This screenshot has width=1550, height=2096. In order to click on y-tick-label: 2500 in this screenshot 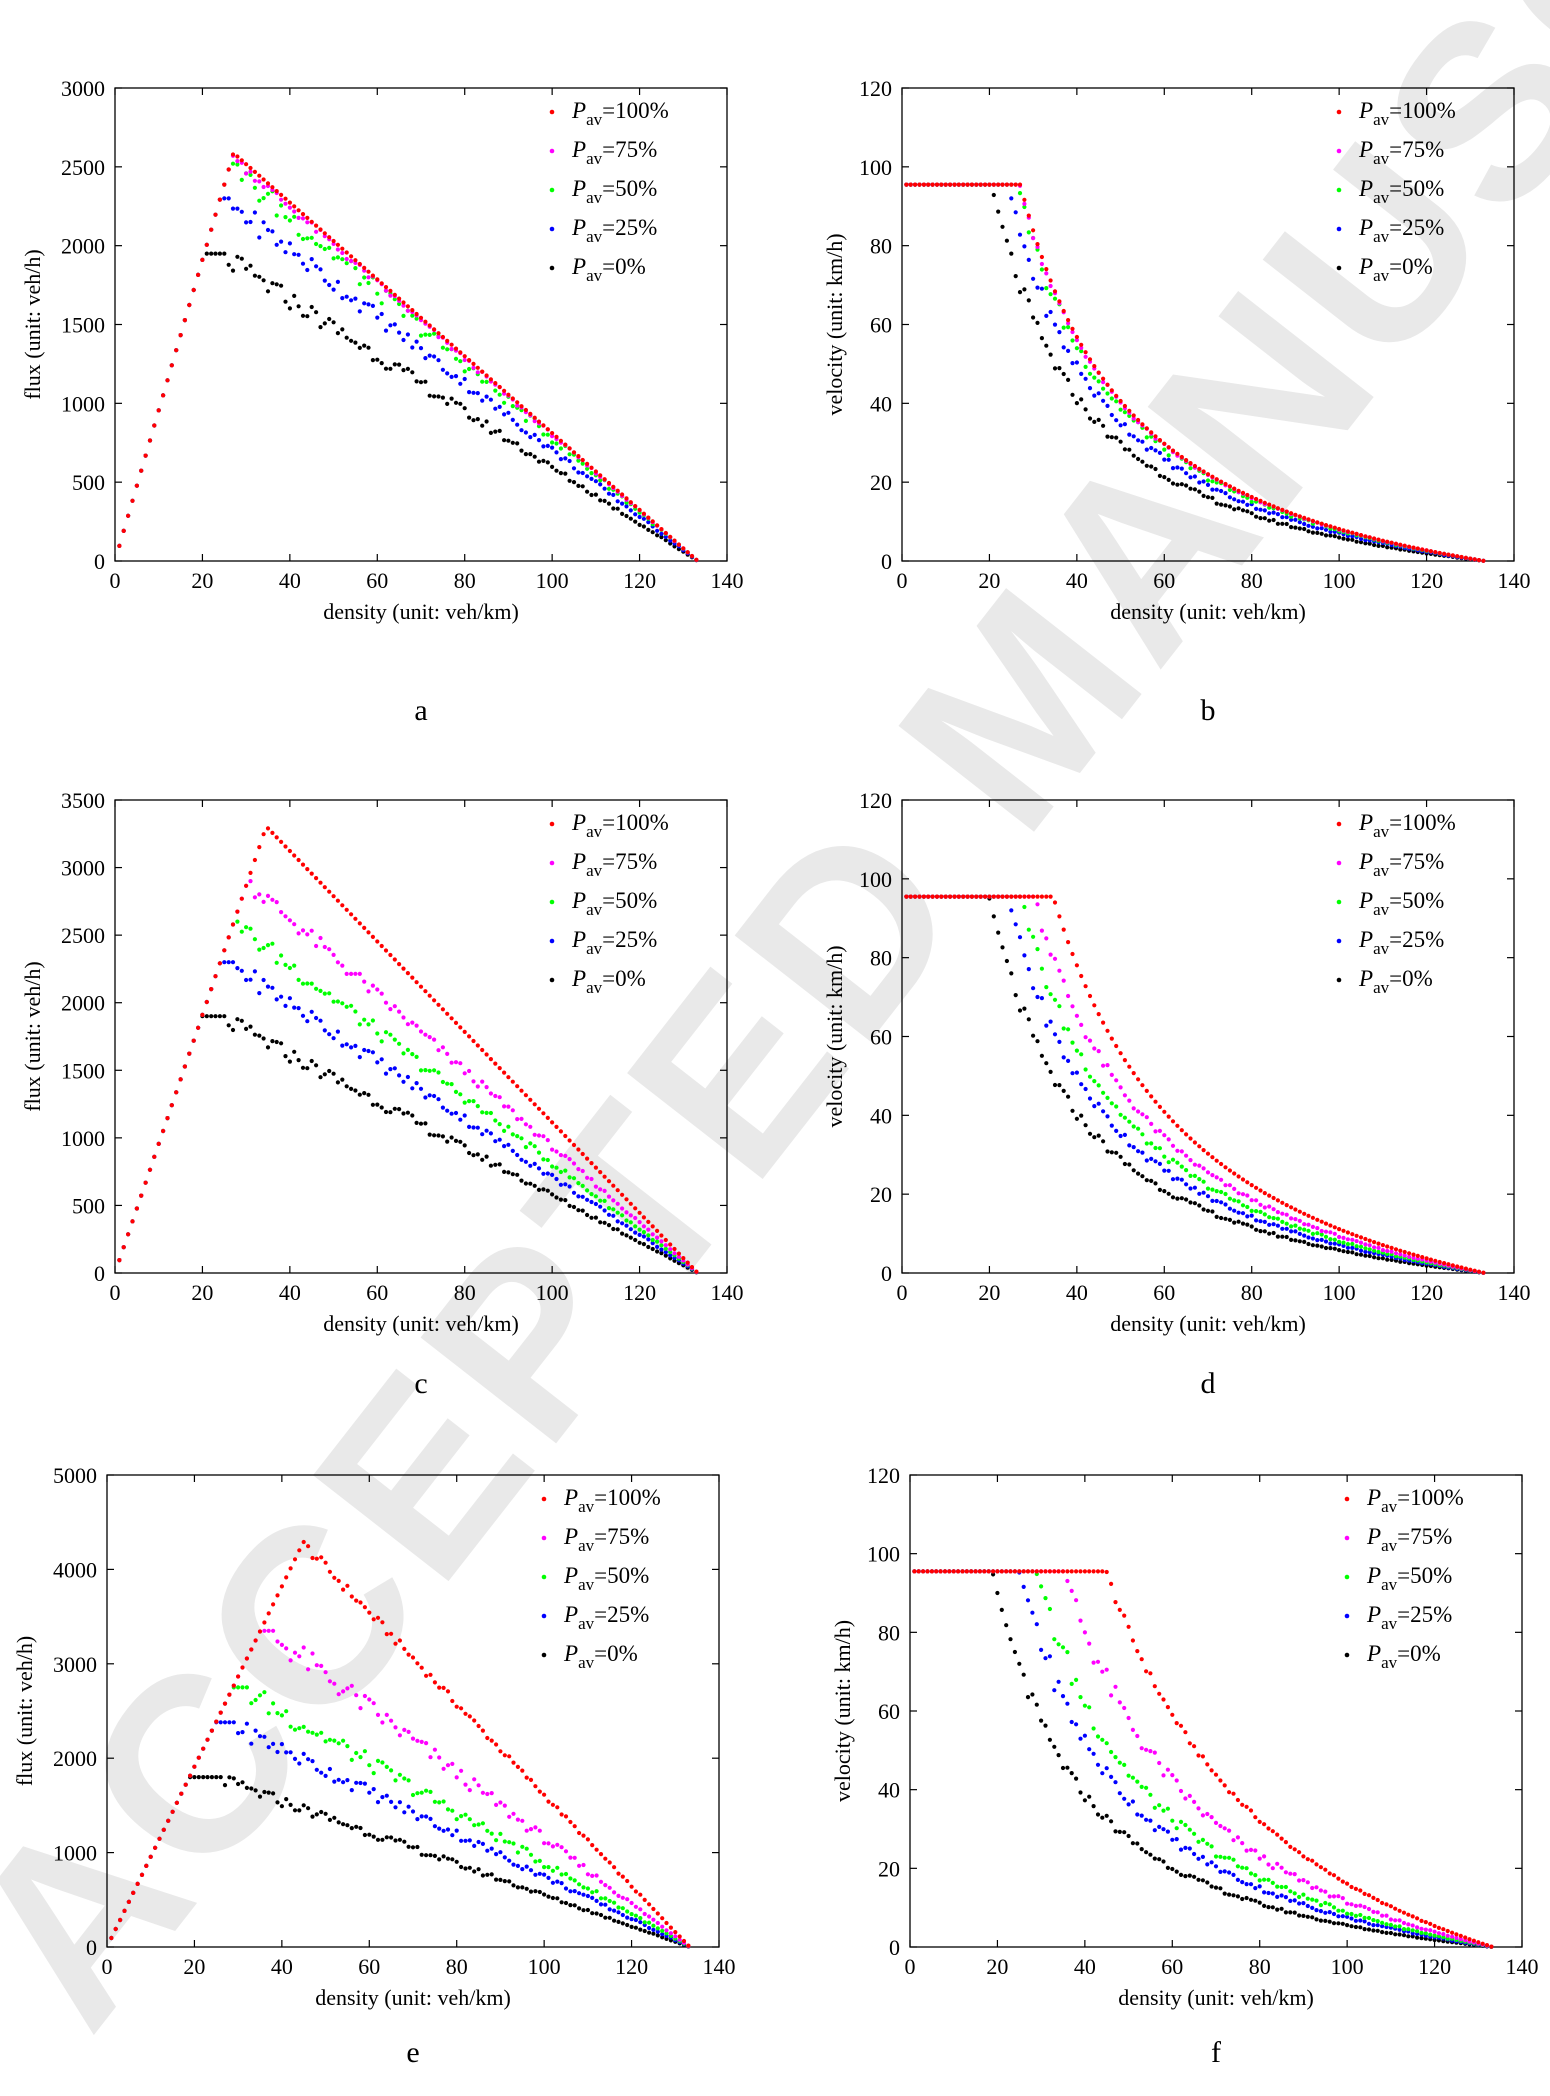, I will do `click(83, 935)`.